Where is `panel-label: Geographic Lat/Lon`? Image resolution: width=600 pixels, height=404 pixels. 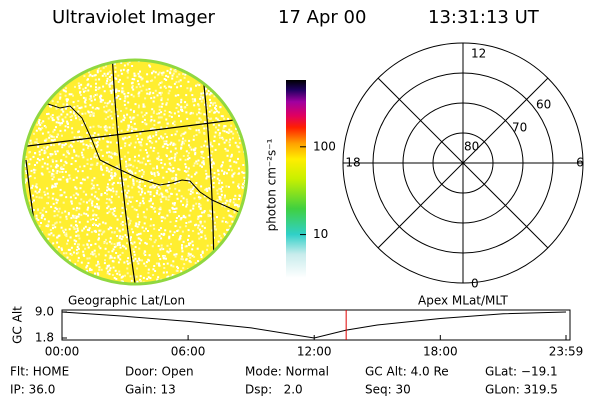 panel-label: Geographic Lat/Lon is located at coordinates (126, 301).